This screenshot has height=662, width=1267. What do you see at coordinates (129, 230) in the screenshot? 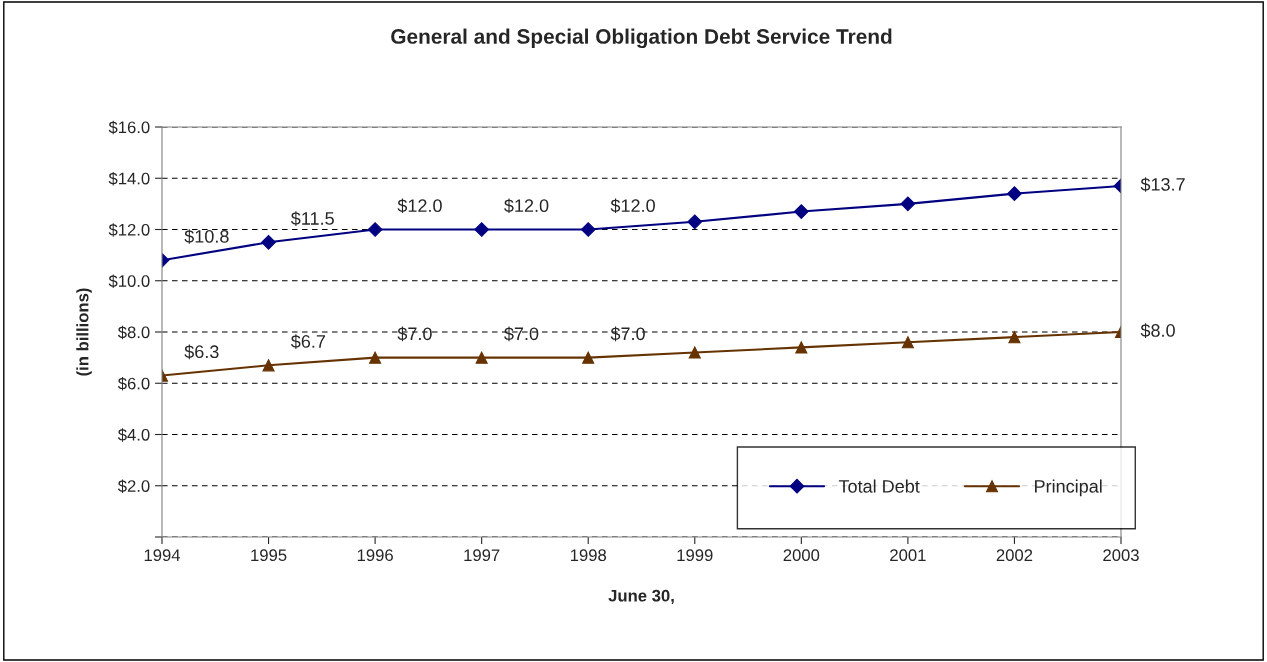
I see `y-tick-label: $12.0` at bounding box center [129, 230].